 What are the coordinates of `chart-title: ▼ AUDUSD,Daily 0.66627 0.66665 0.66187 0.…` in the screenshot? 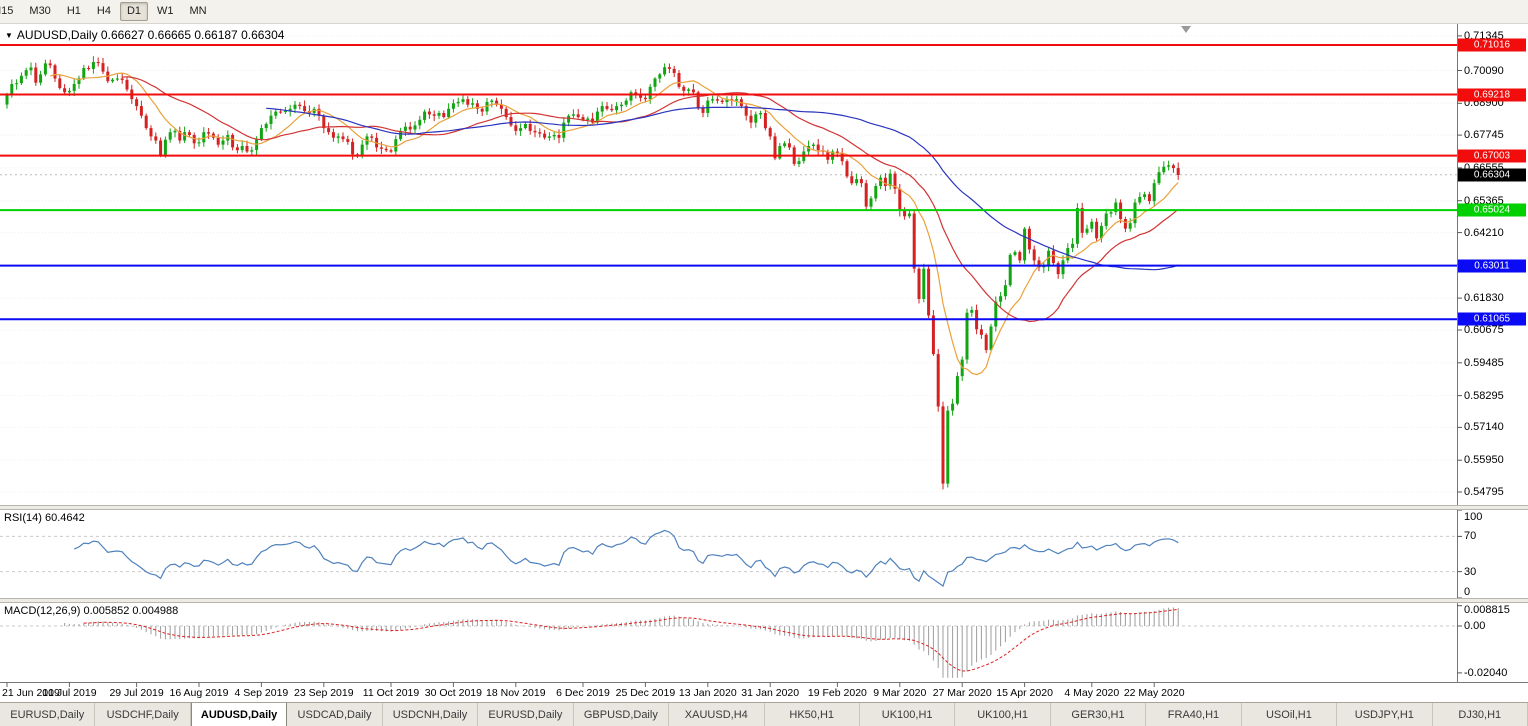 It's located at (144, 35).